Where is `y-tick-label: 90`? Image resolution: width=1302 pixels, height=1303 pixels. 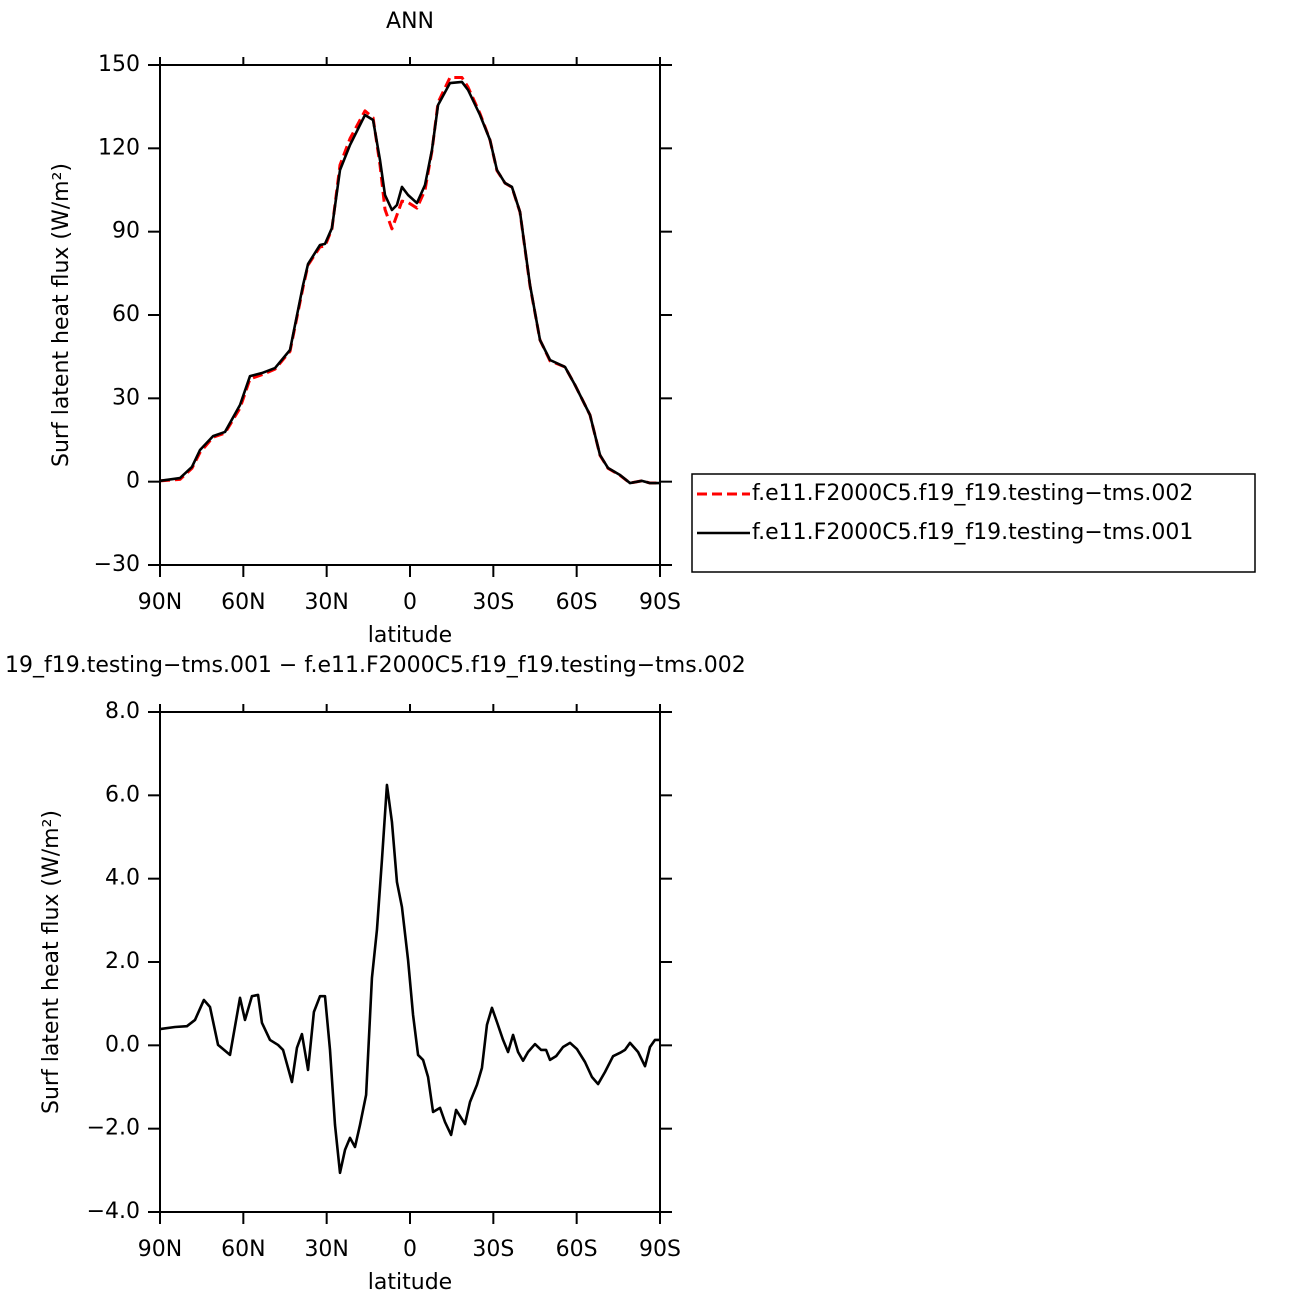
y-tick-label: 90 is located at coordinates (126, 231).